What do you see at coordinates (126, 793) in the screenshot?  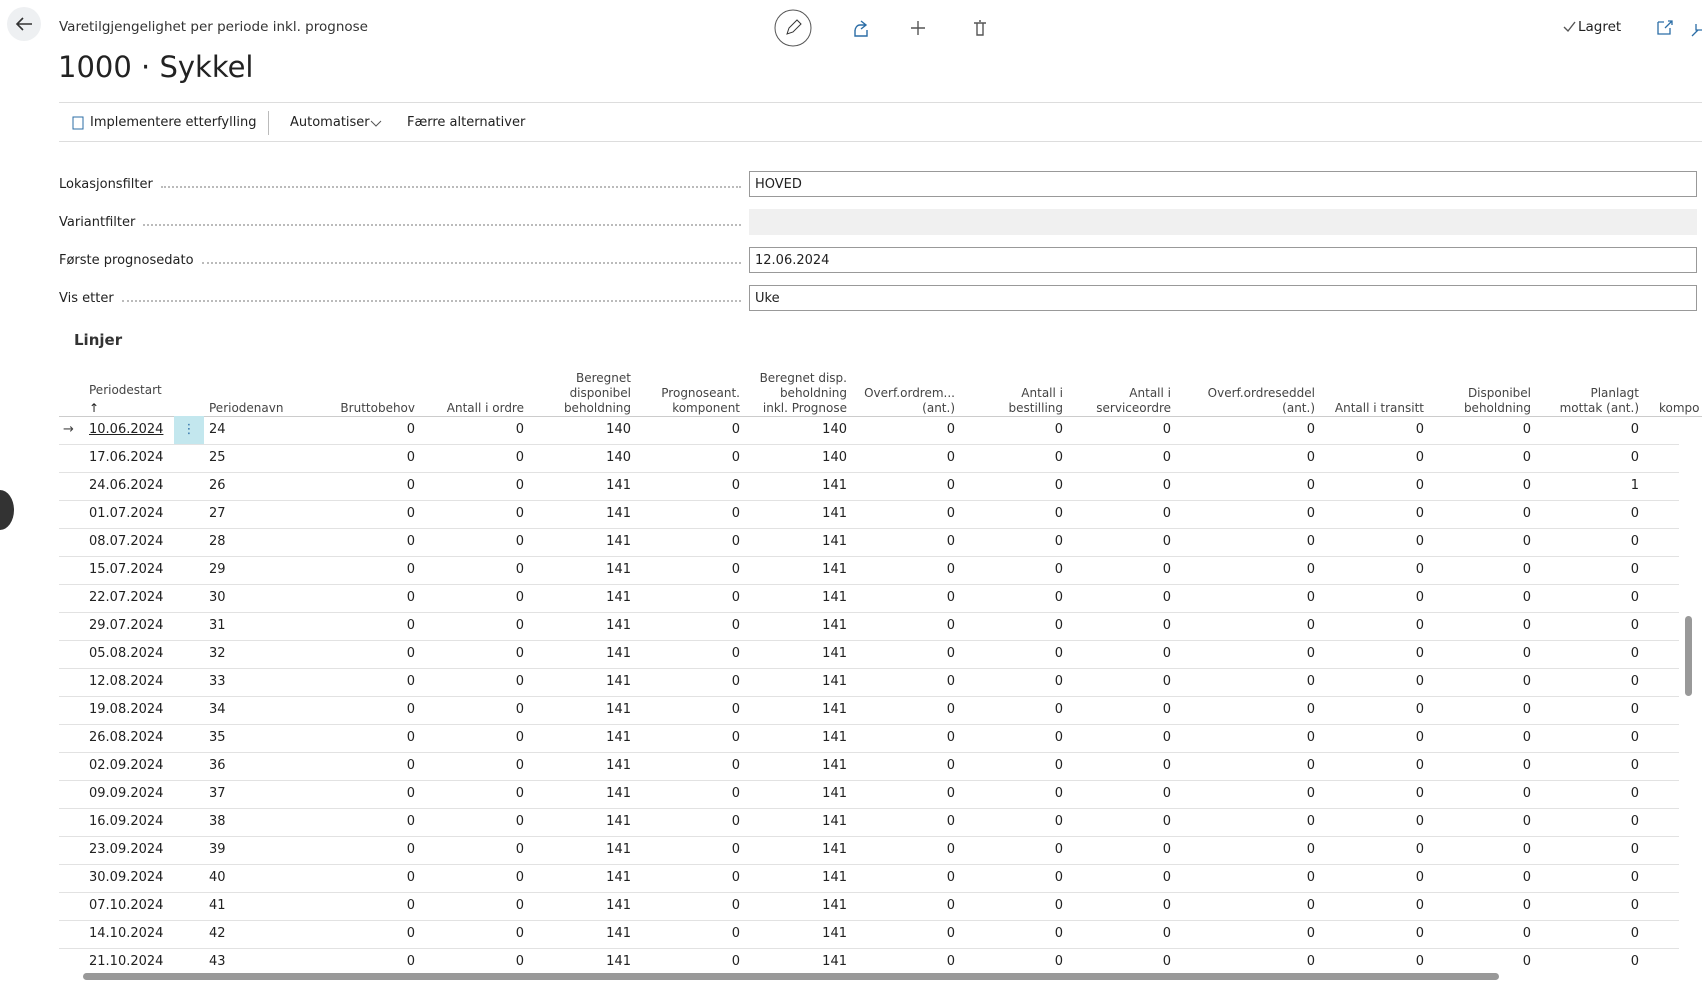 I see `period-start: 09.09.2024` at bounding box center [126, 793].